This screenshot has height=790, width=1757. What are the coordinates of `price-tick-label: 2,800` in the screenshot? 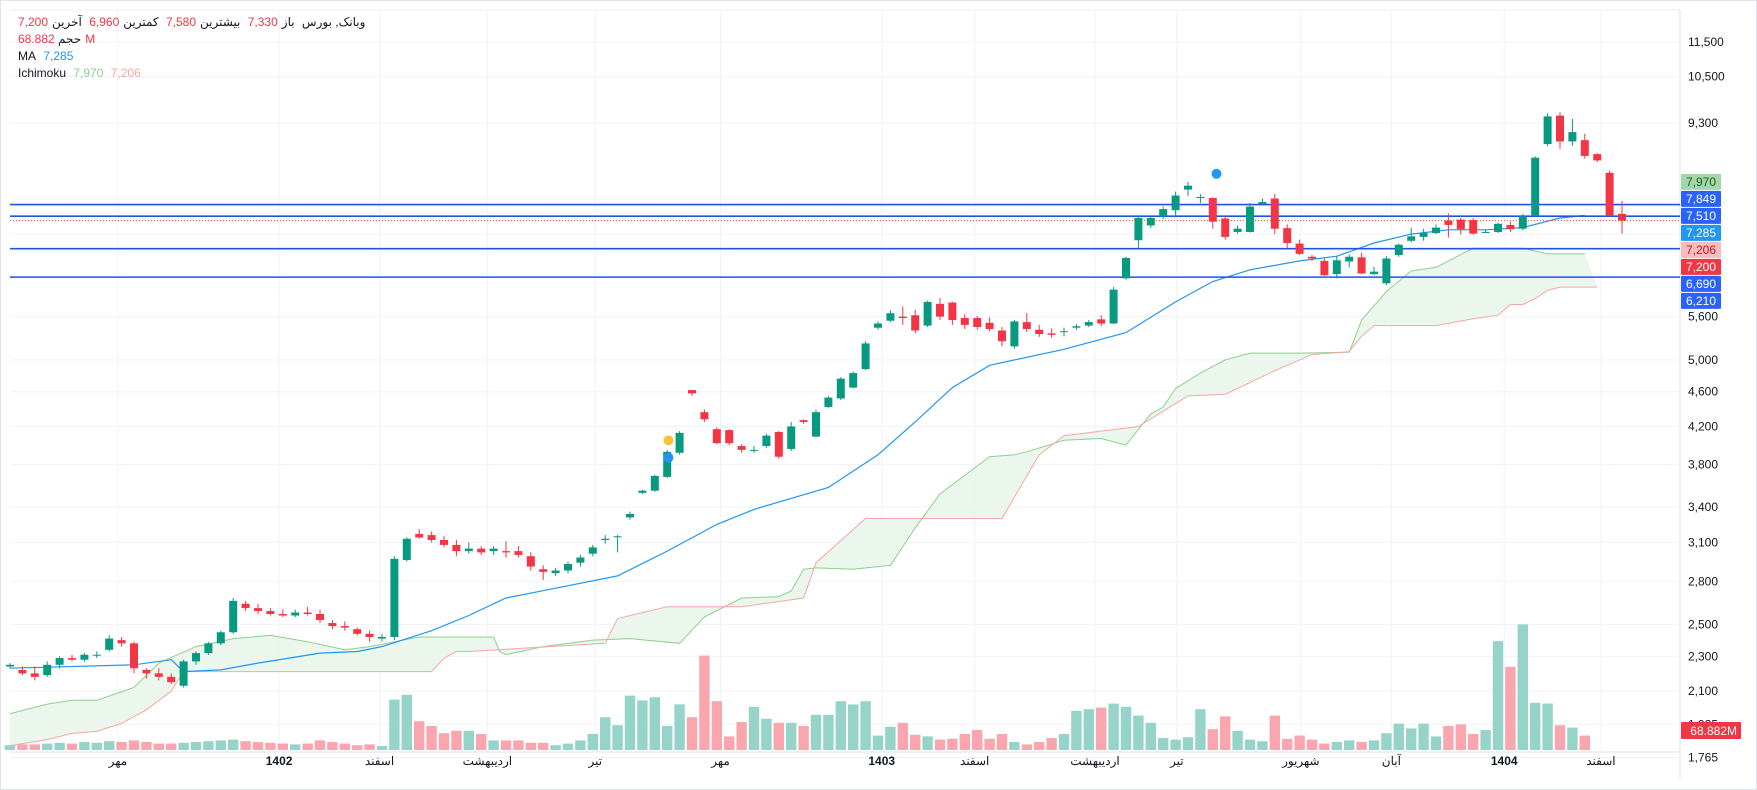 It's located at (1703, 581).